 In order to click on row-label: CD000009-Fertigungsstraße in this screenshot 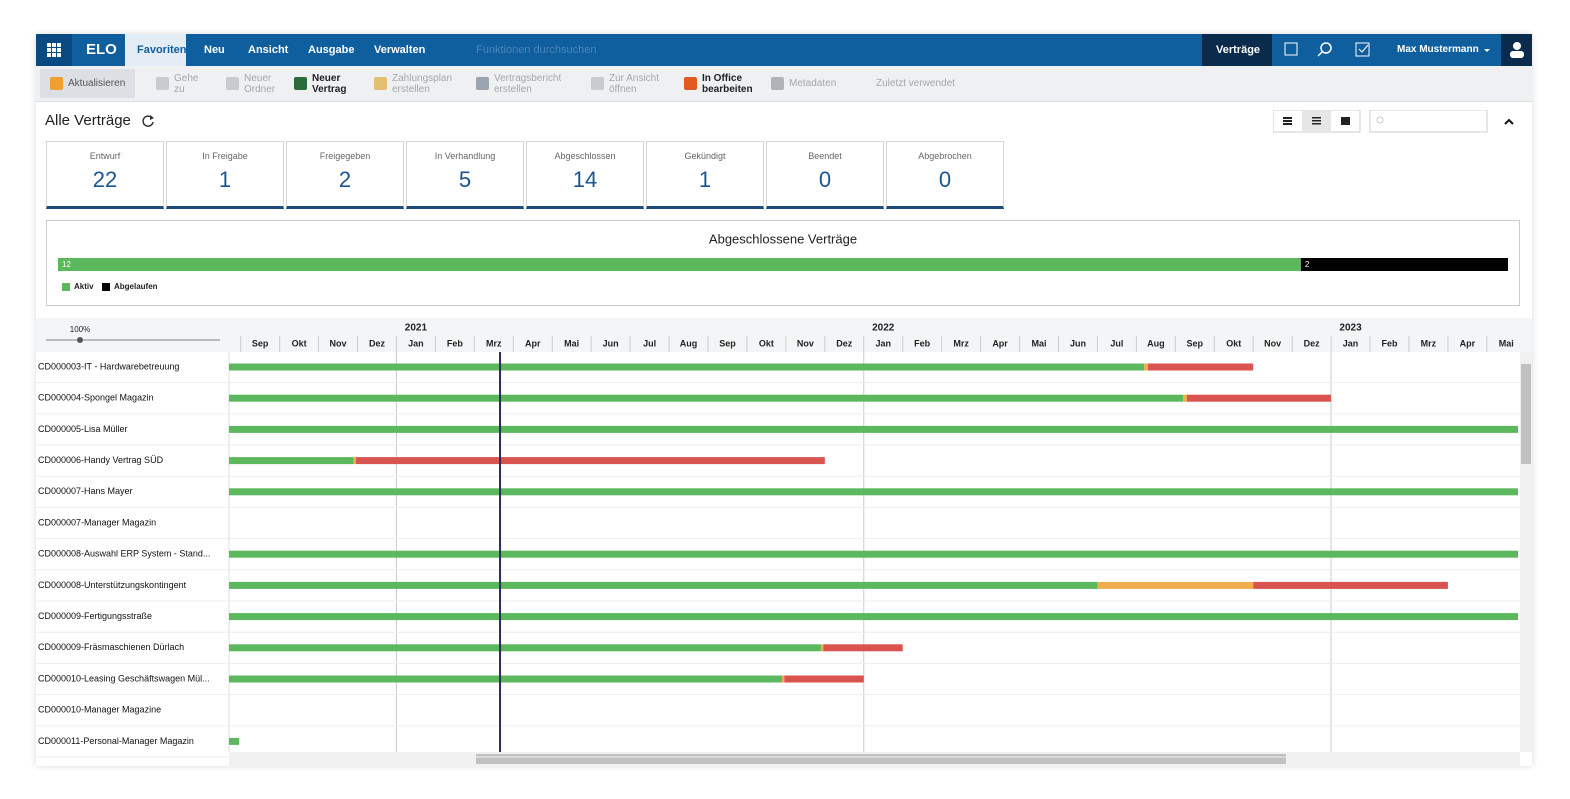, I will do `click(95, 616)`.